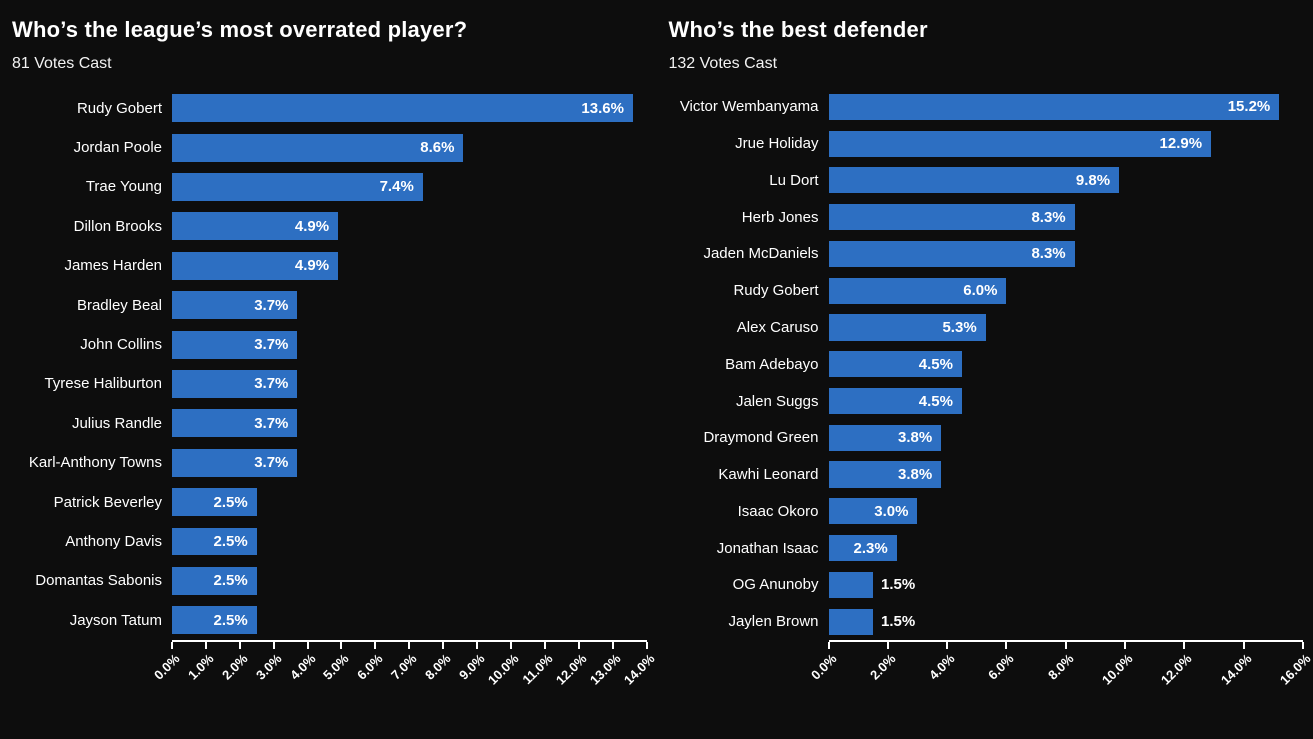 The width and height of the screenshot is (1313, 739). What do you see at coordinates (92, 226) in the screenshot?
I see `category-label: Dillon Brooks` at bounding box center [92, 226].